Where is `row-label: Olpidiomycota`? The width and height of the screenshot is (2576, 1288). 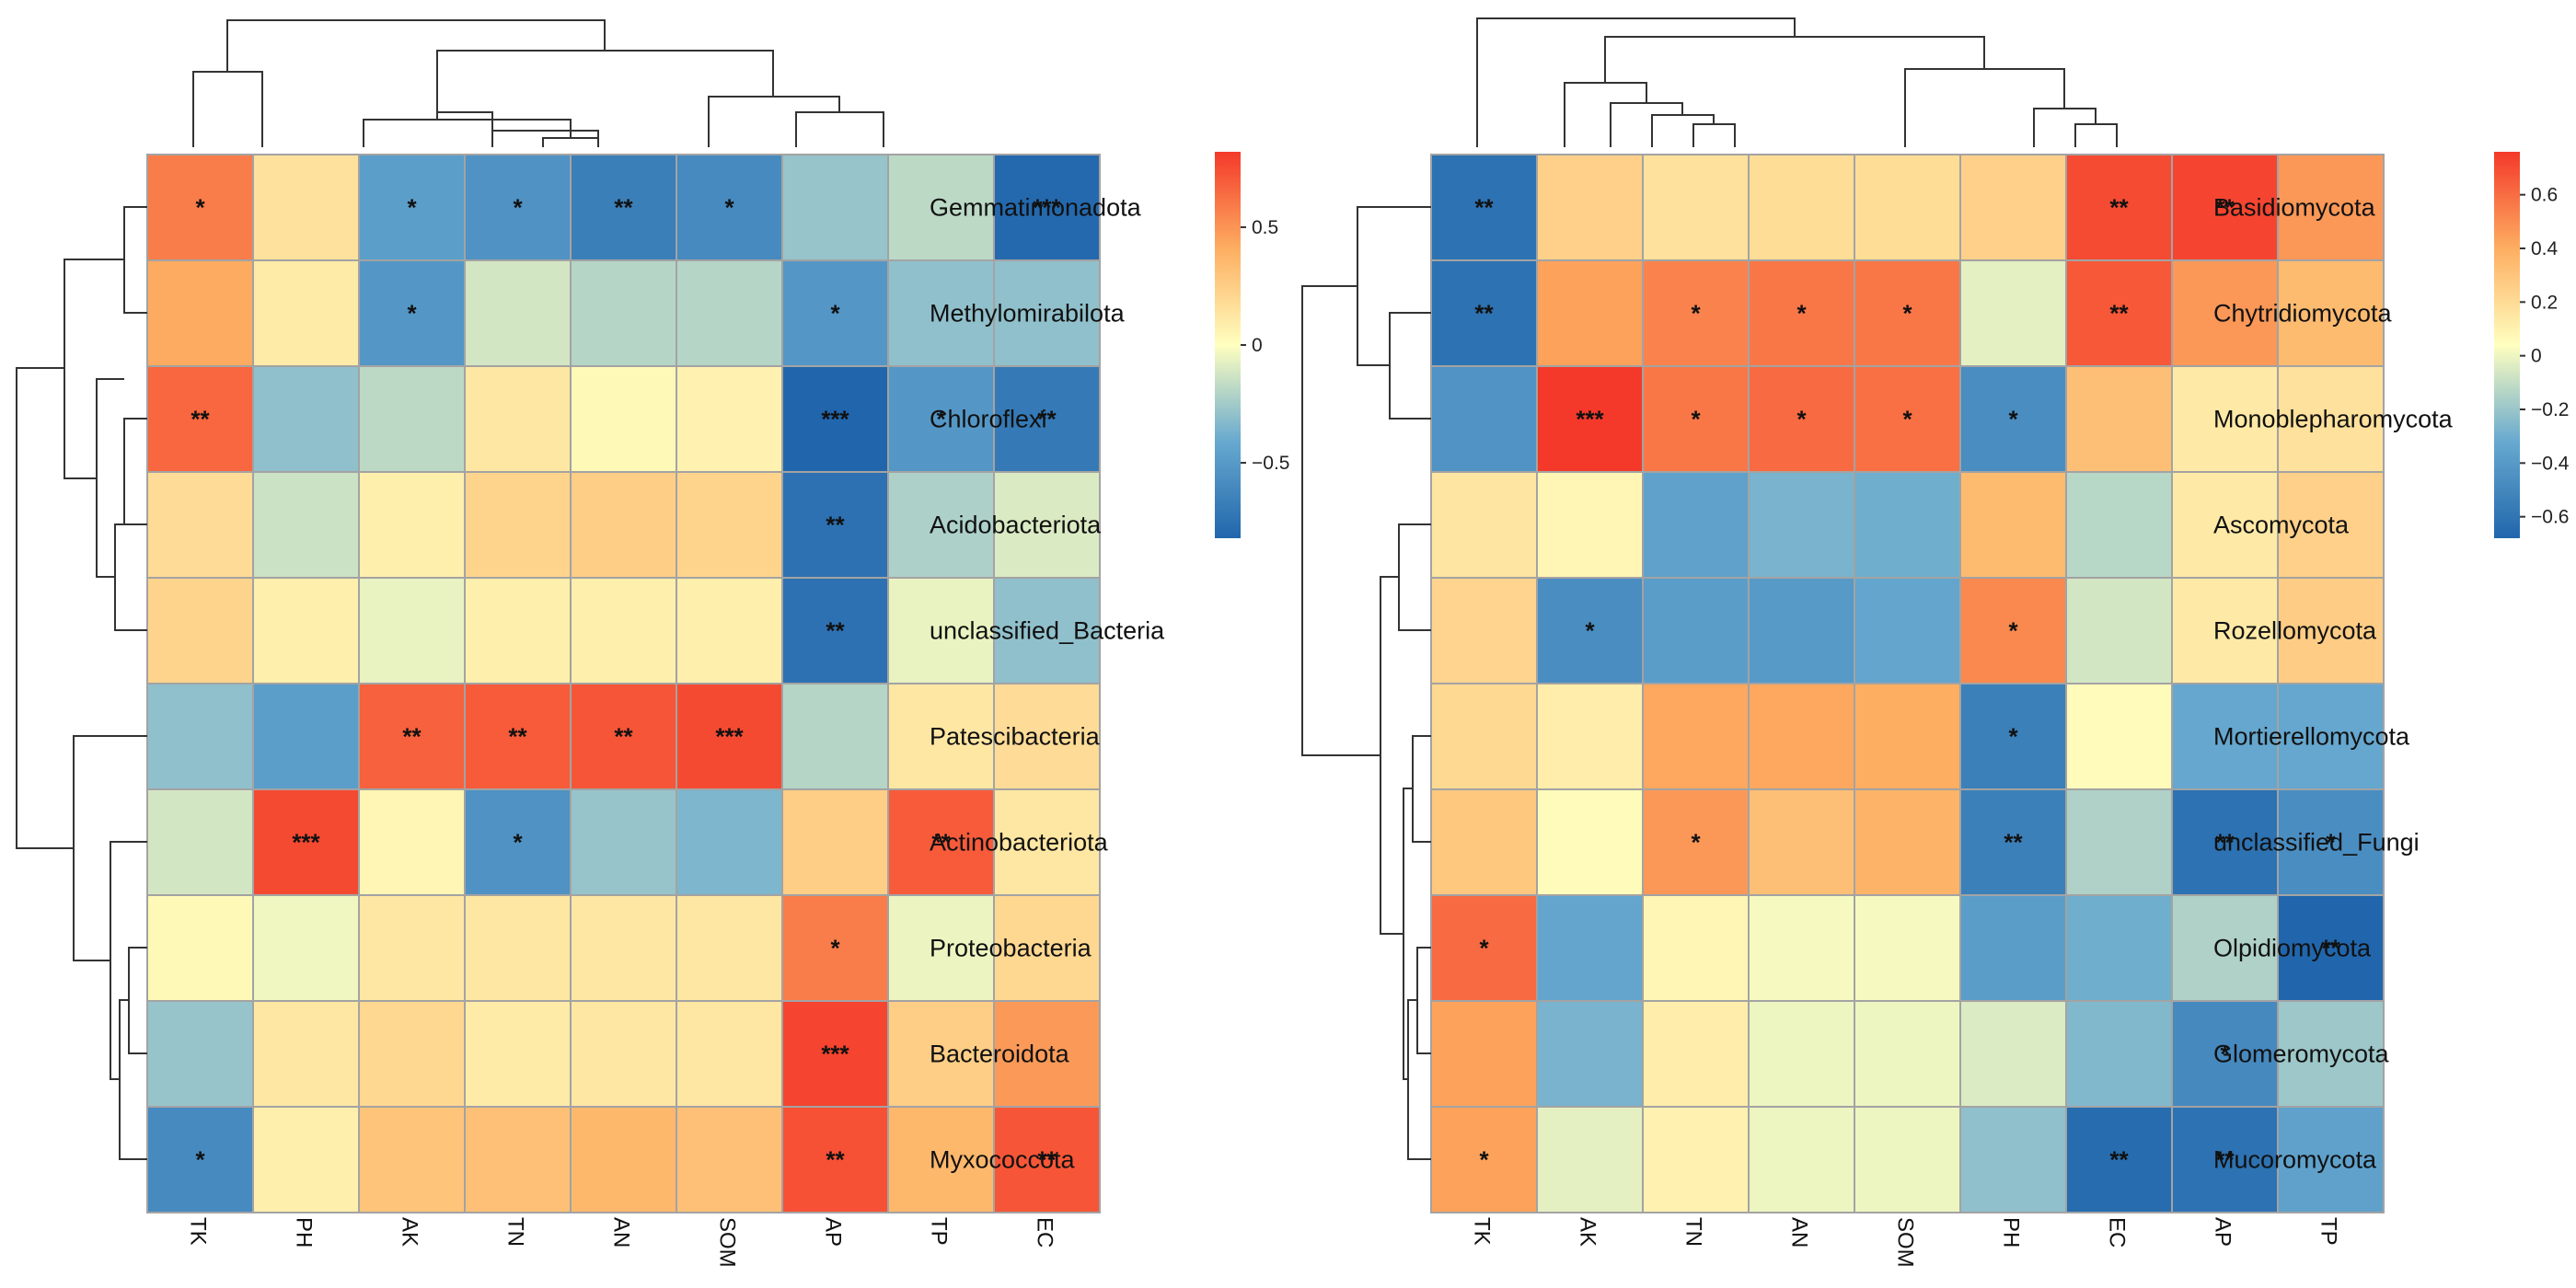
row-label: Olpidiomycota is located at coordinates (2293, 949).